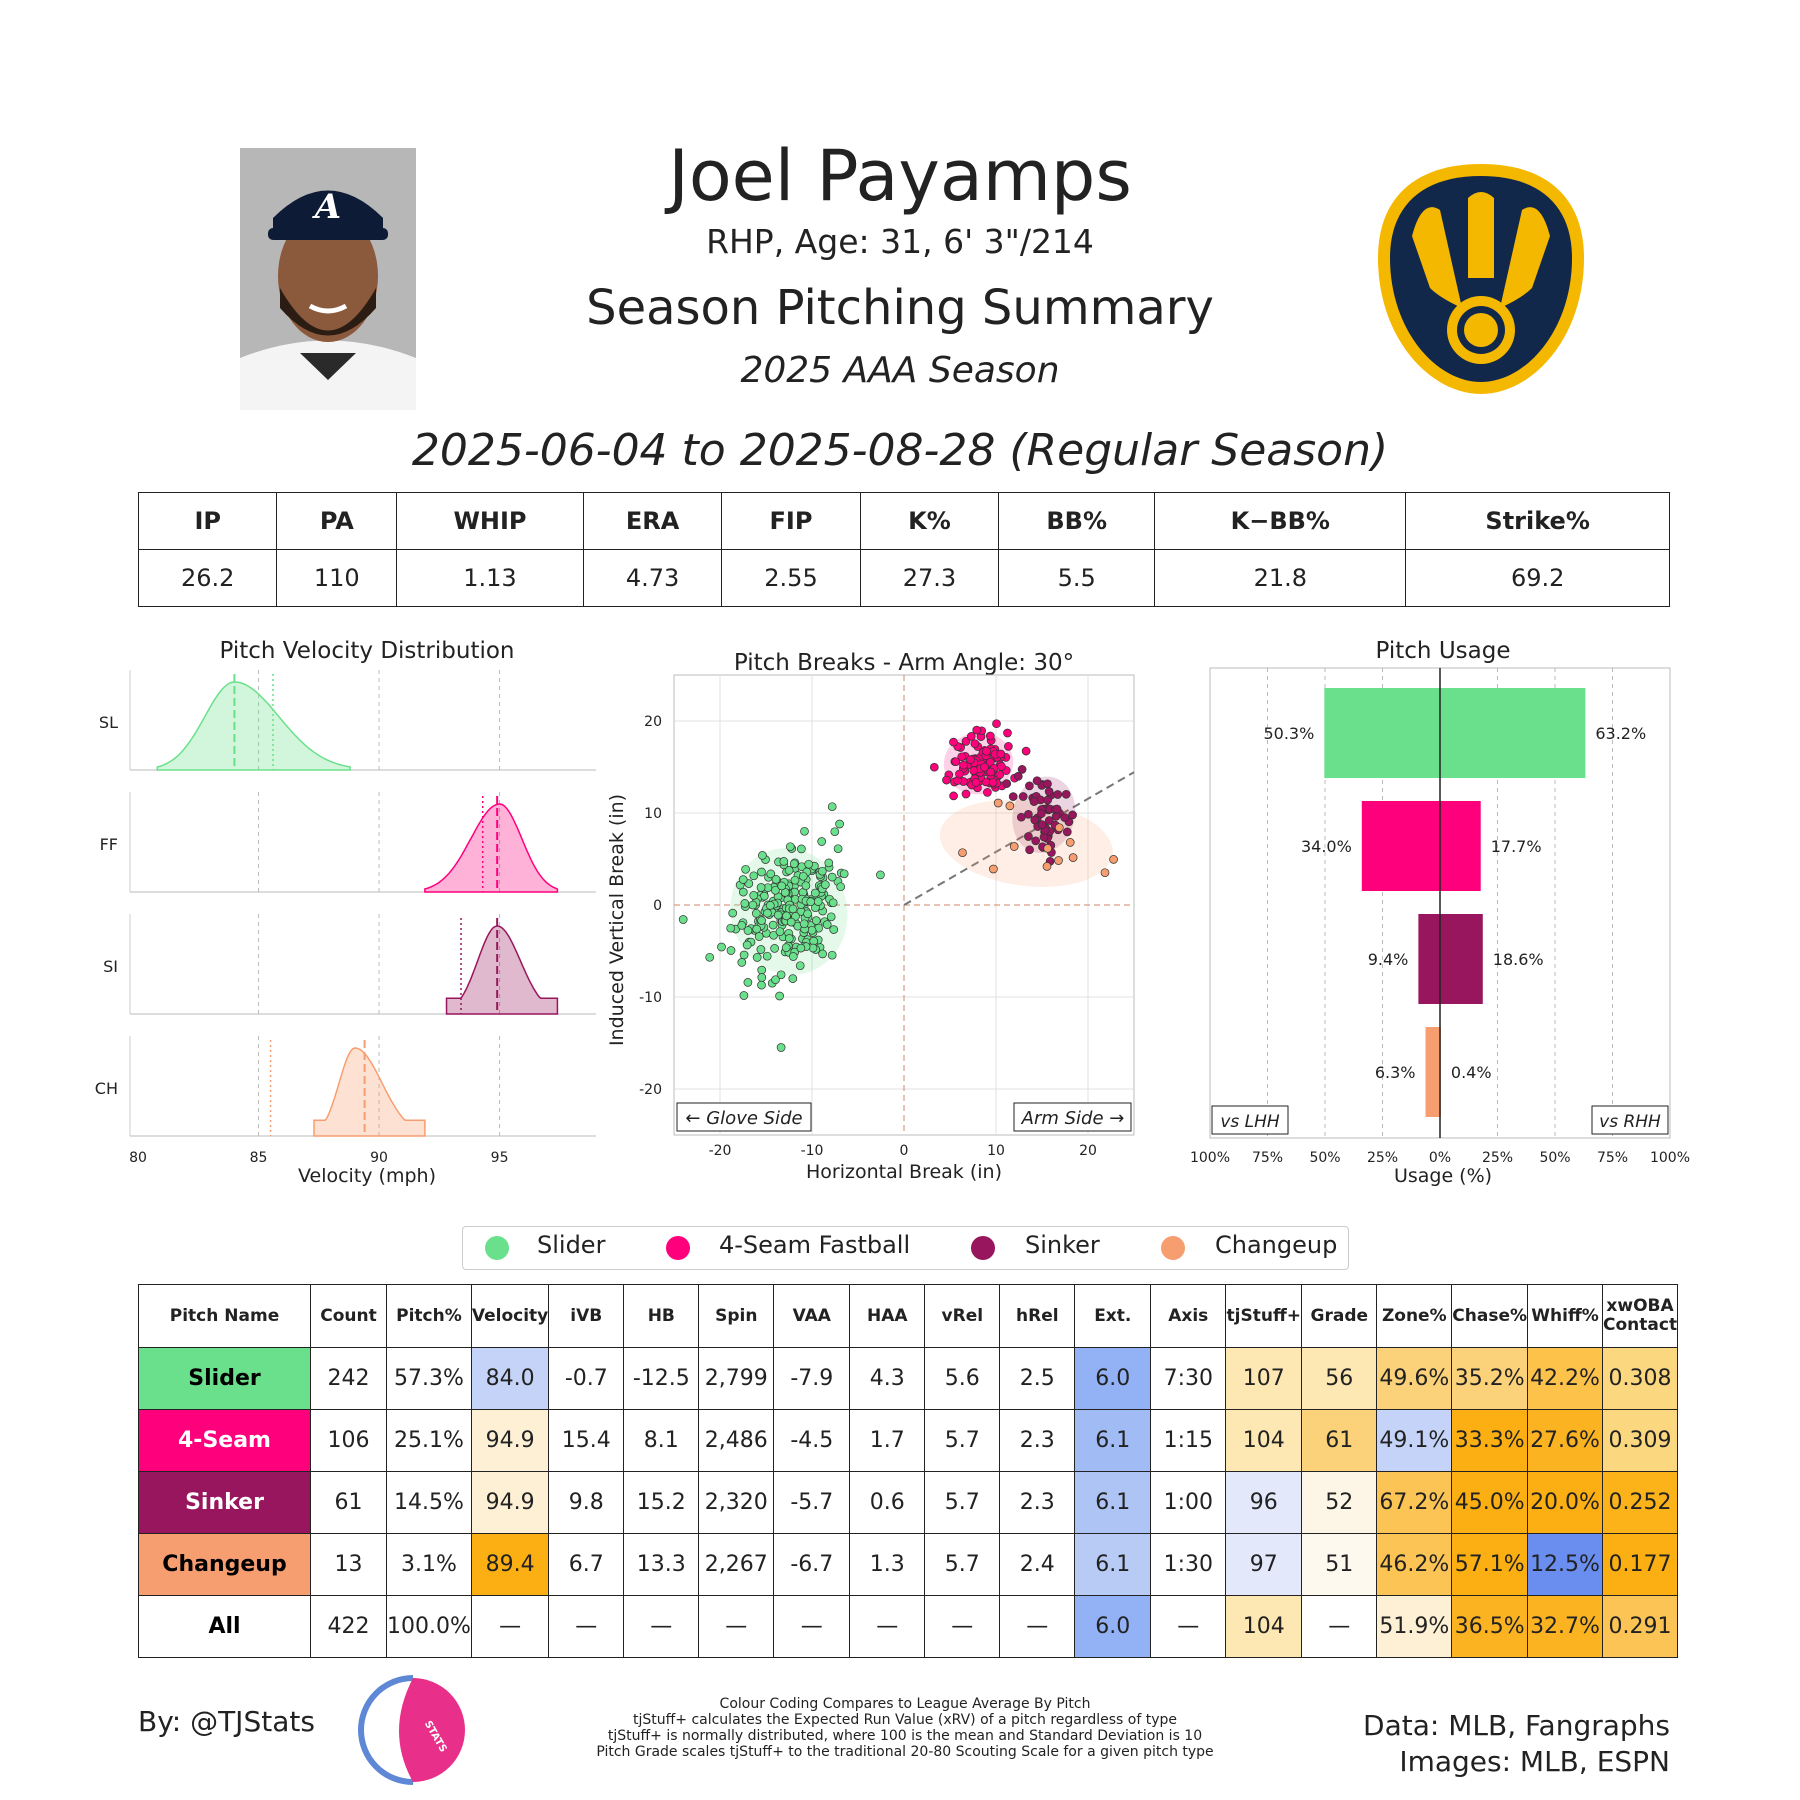  Describe the element at coordinates (791, 578) in the screenshot. I see `stat-value: 2.55` at that location.